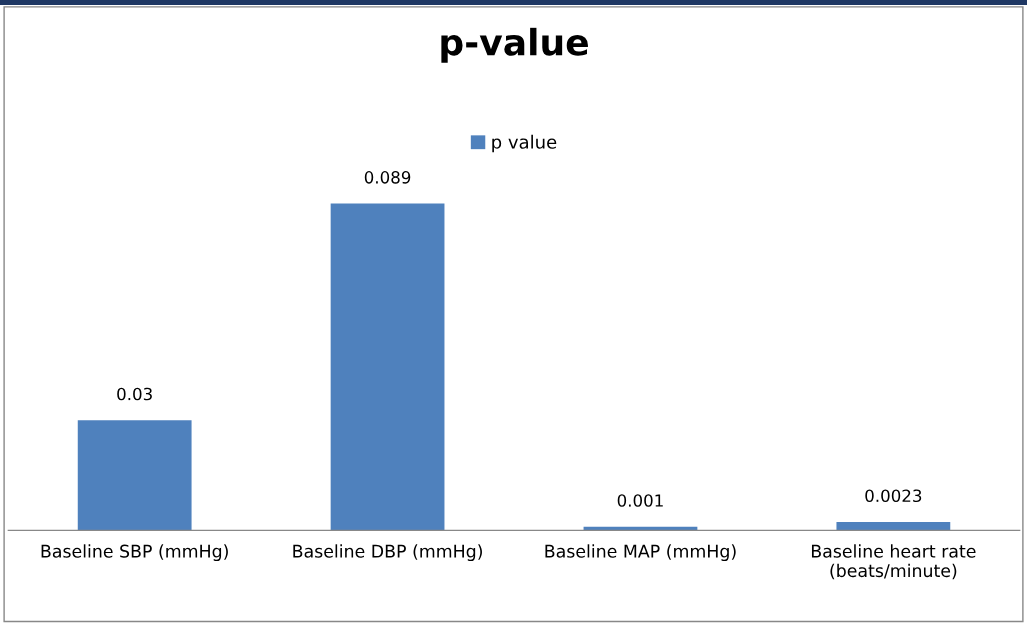 The width and height of the screenshot is (1027, 624). What do you see at coordinates (893, 562) in the screenshot?
I see `x-tick-label: Baseline heart rate (beats/minute)` at bounding box center [893, 562].